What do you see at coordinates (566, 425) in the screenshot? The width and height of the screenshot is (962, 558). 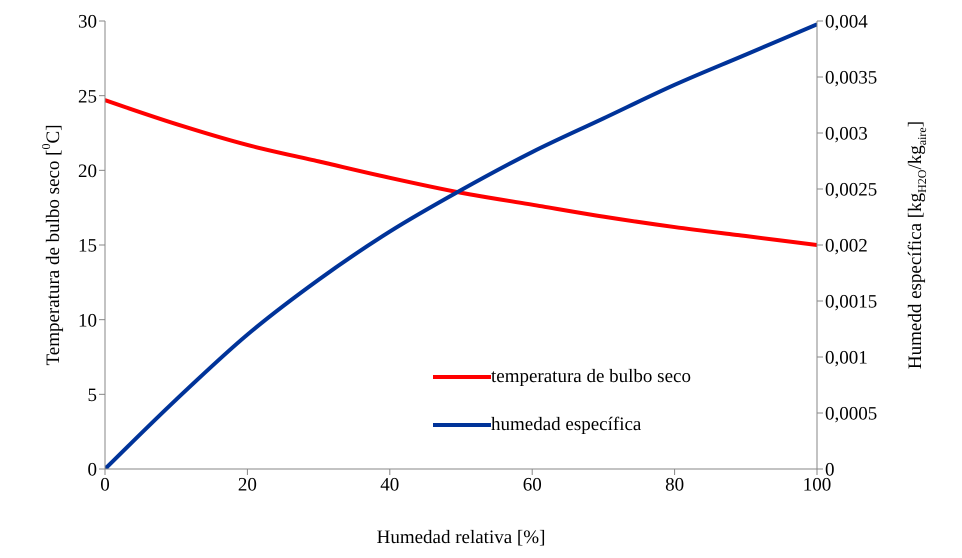 I see `legend-label: humedad específica` at bounding box center [566, 425].